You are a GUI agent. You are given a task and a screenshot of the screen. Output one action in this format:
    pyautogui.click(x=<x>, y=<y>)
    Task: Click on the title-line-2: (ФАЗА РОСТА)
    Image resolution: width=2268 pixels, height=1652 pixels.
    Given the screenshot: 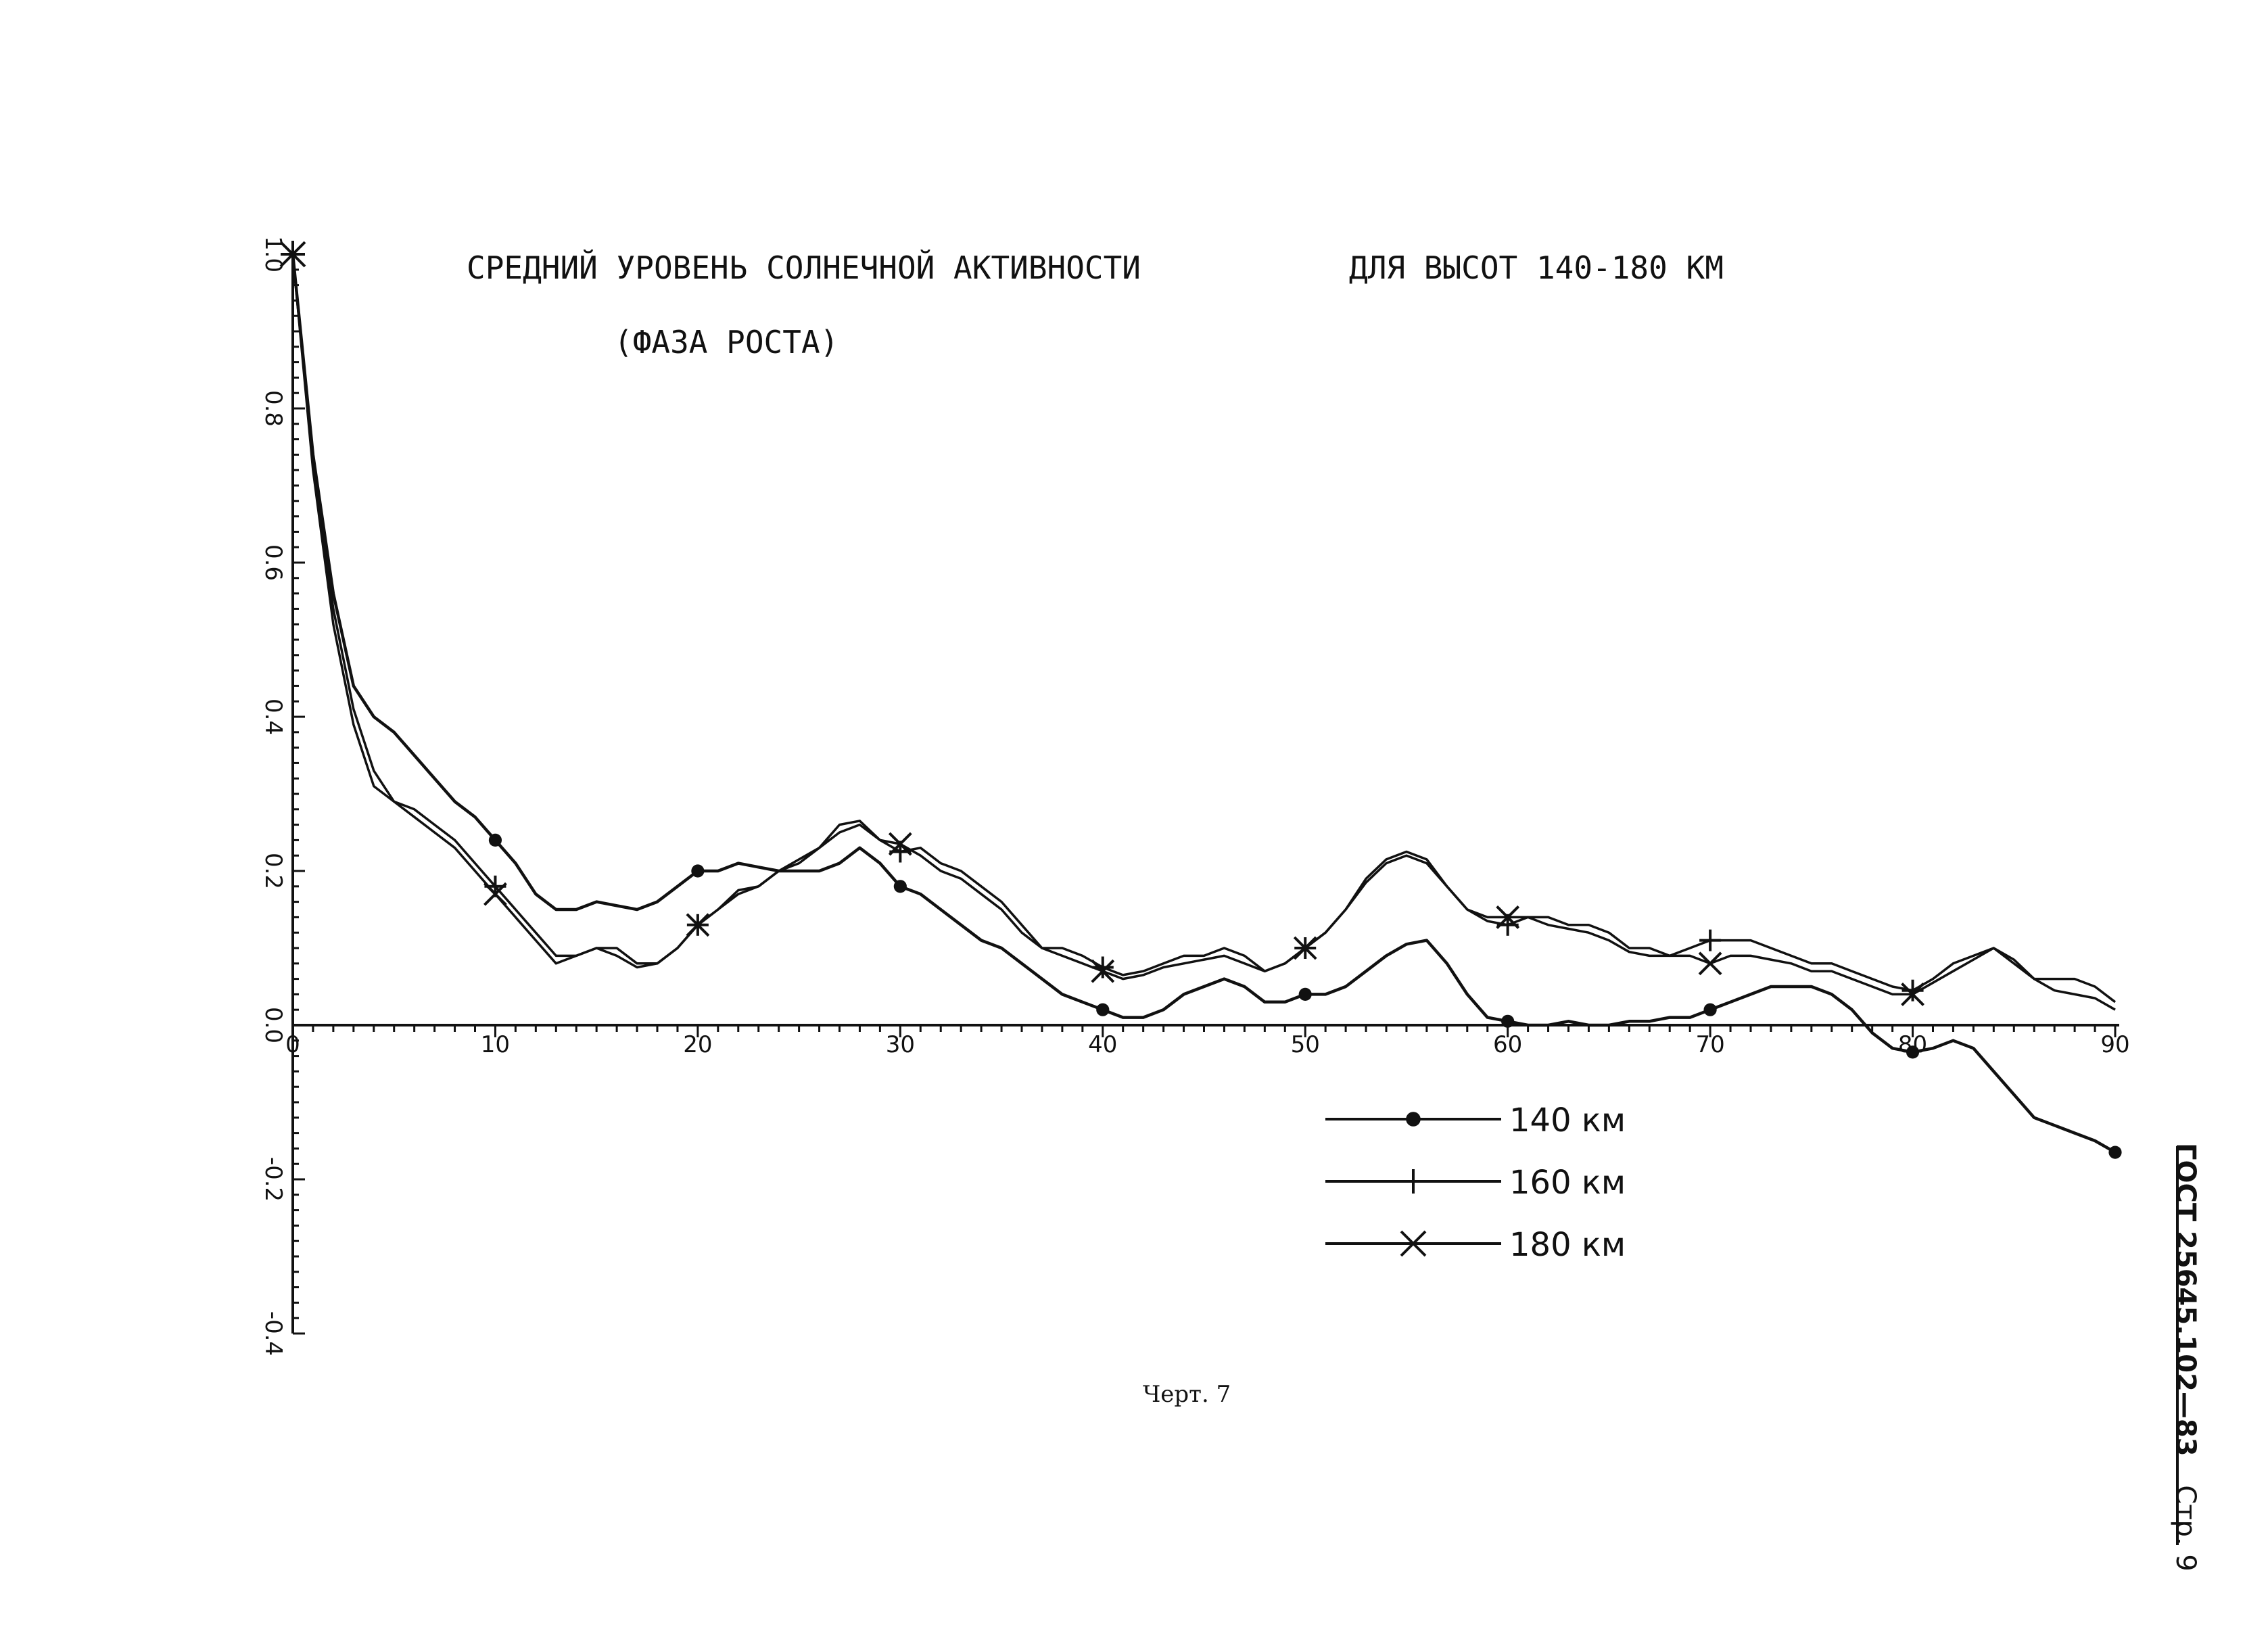 What is the action you would take?
    pyautogui.click(x=726, y=342)
    